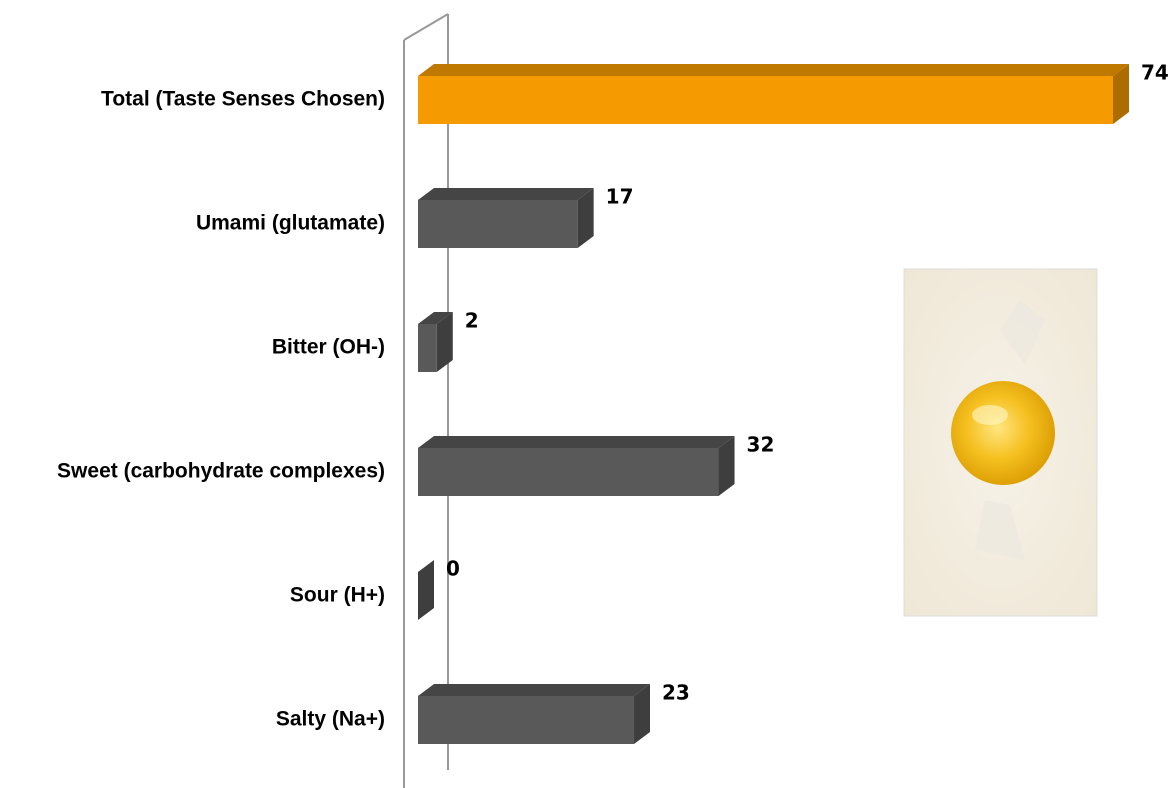 The width and height of the screenshot is (1173, 788). What do you see at coordinates (328, 347) in the screenshot?
I see `category-label: Bitter (OH-)` at bounding box center [328, 347].